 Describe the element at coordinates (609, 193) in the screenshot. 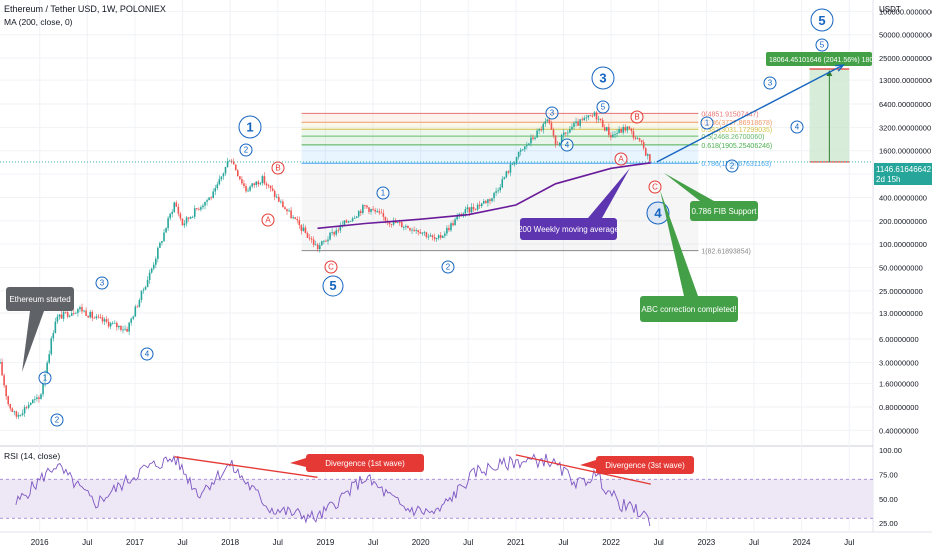

I see `callout-ma200-pointer` at that location.